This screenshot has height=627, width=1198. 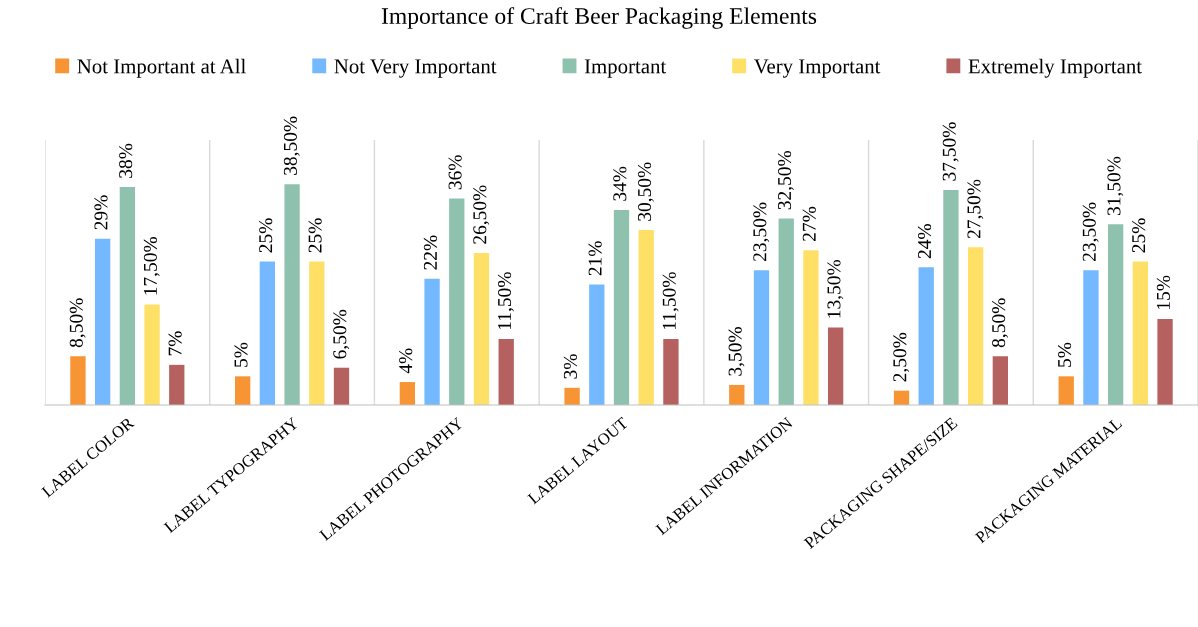 I want to click on data-label: 24%, so click(x=924, y=241).